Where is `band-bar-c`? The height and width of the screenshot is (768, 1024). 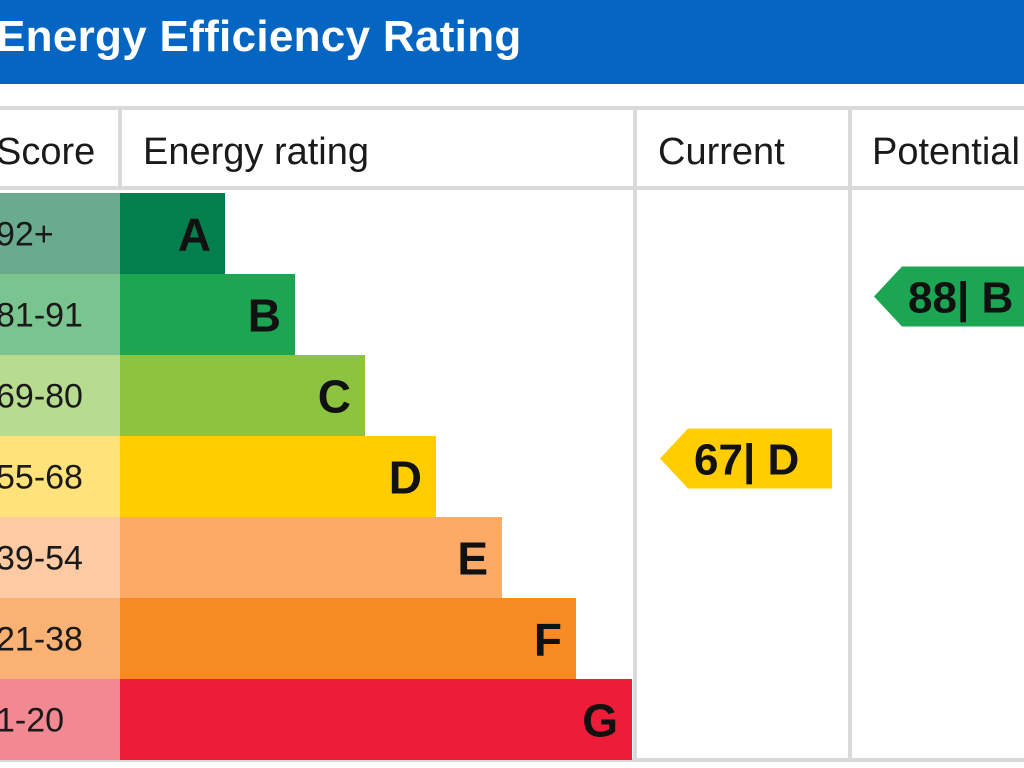 band-bar-c is located at coordinates (242, 395).